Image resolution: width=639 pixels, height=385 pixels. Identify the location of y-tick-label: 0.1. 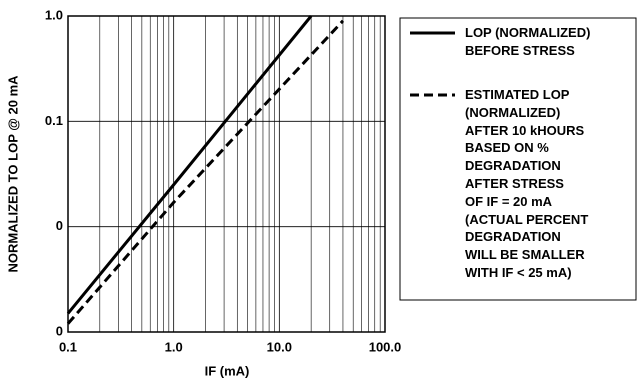
(54, 120).